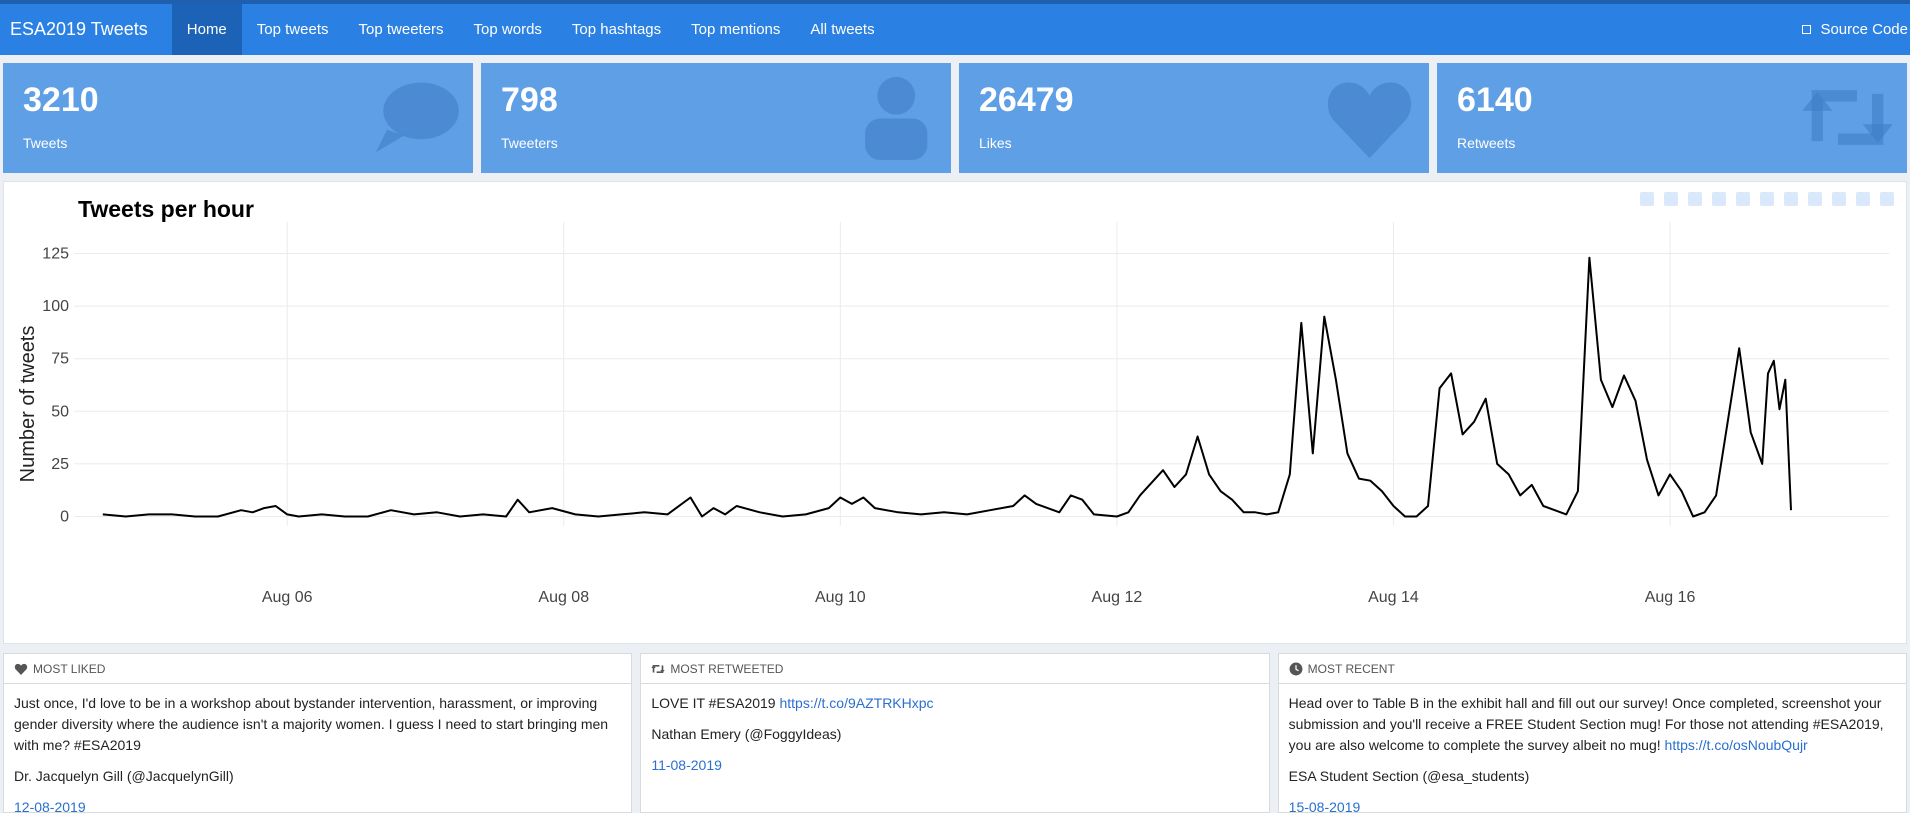 The height and width of the screenshot is (813, 1910). Describe the element at coordinates (238, 118) in the screenshot. I see `tweets-box: 3210 Tweets` at that location.